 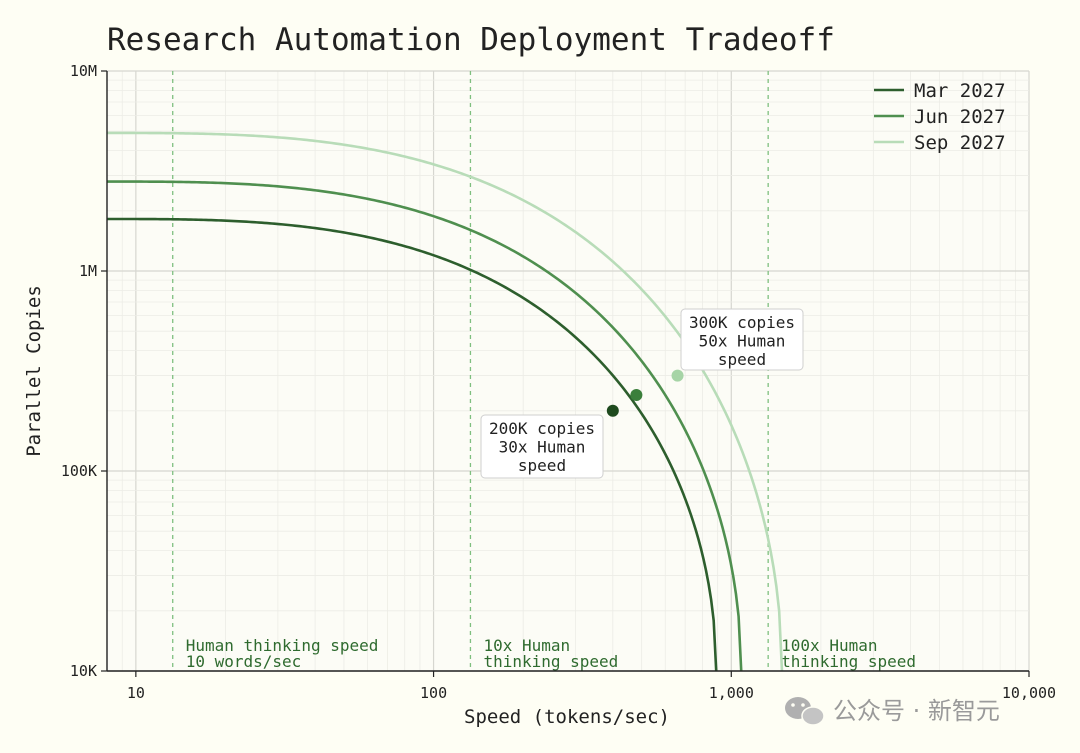 I want to click on y-tick-label: 10M, so click(x=83, y=71).